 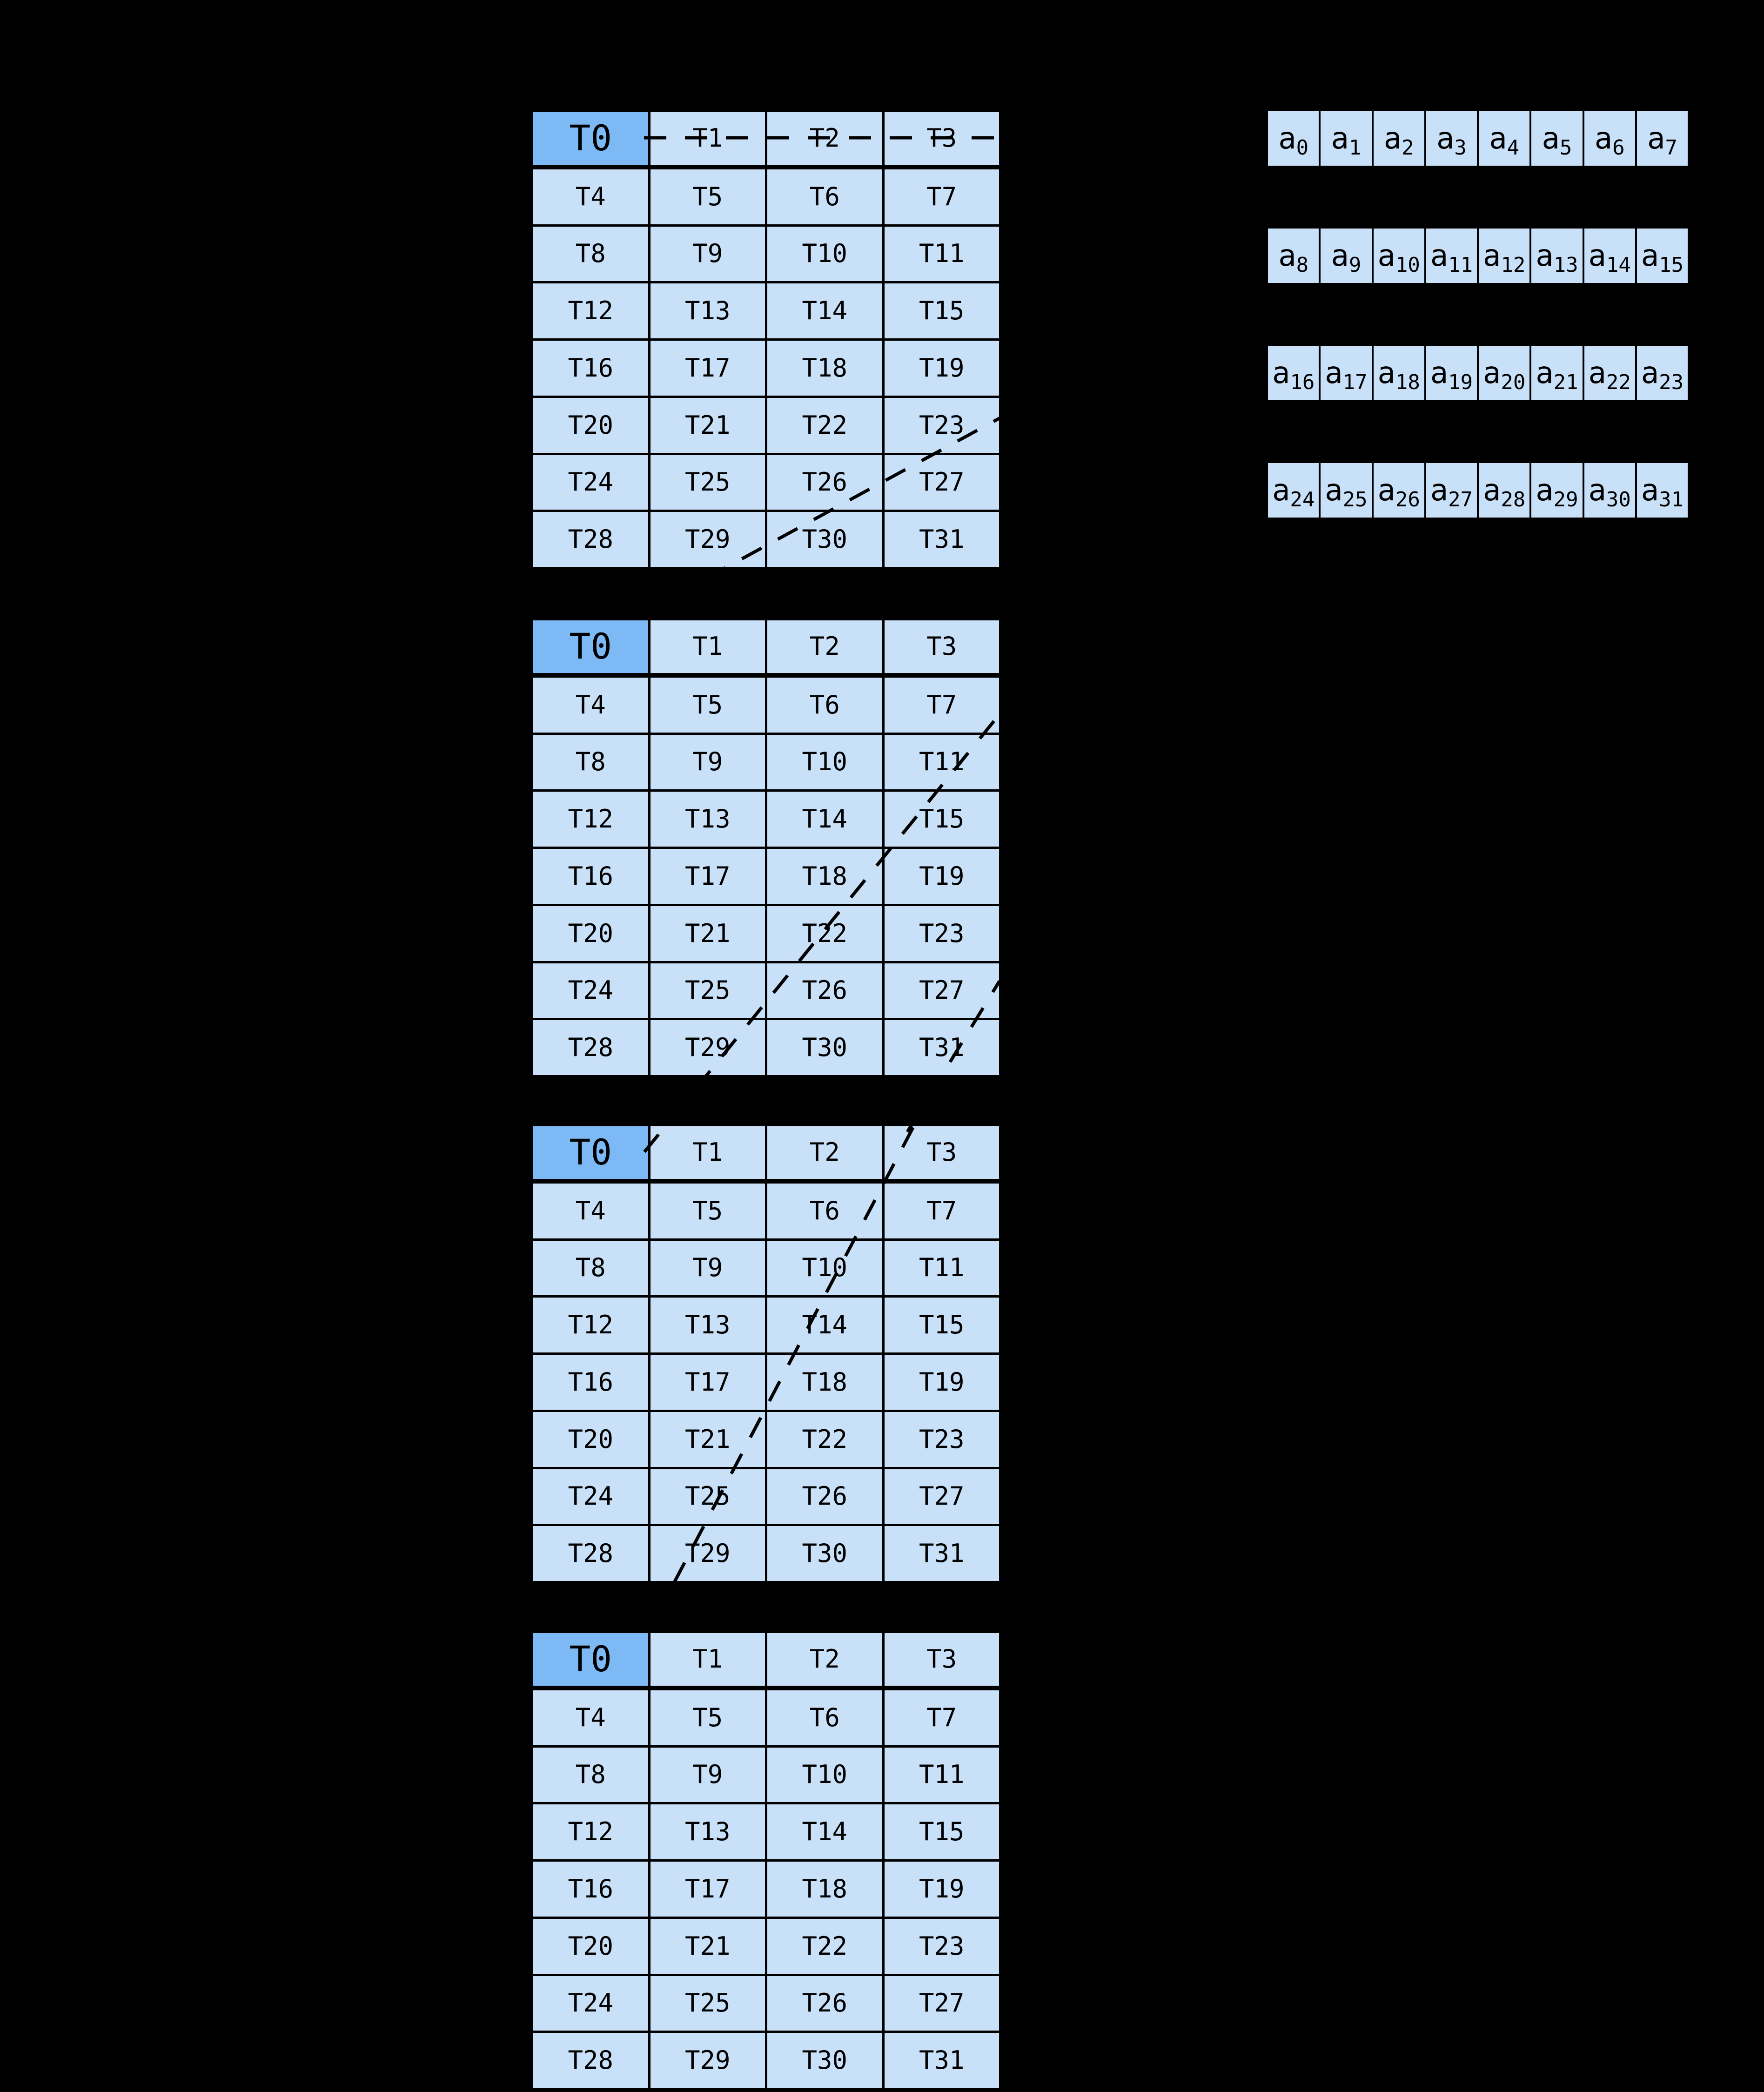 What do you see at coordinates (1618, 499) in the screenshot?
I see `array-cell-subscript: 30` at bounding box center [1618, 499].